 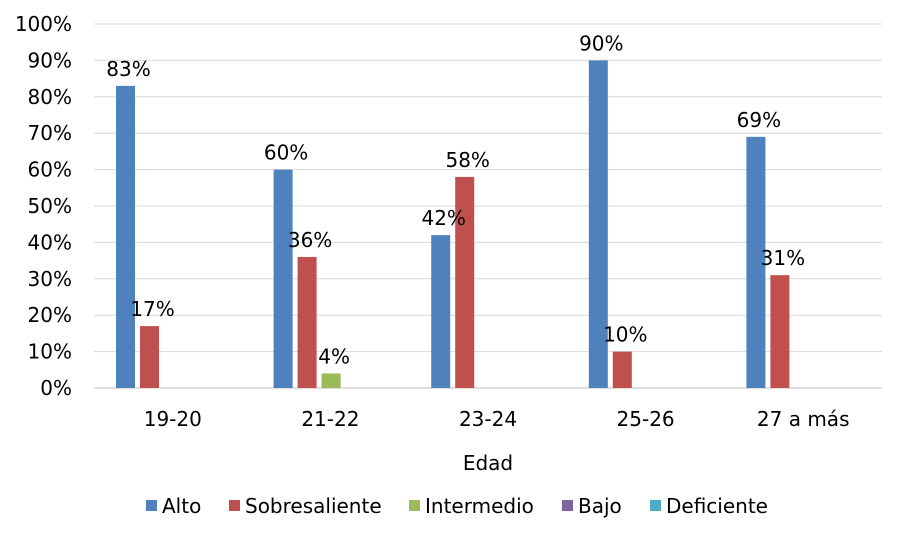 What do you see at coordinates (488, 419) in the screenshot?
I see `x-tick-label: 23-24` at bounding box center [488, 419].